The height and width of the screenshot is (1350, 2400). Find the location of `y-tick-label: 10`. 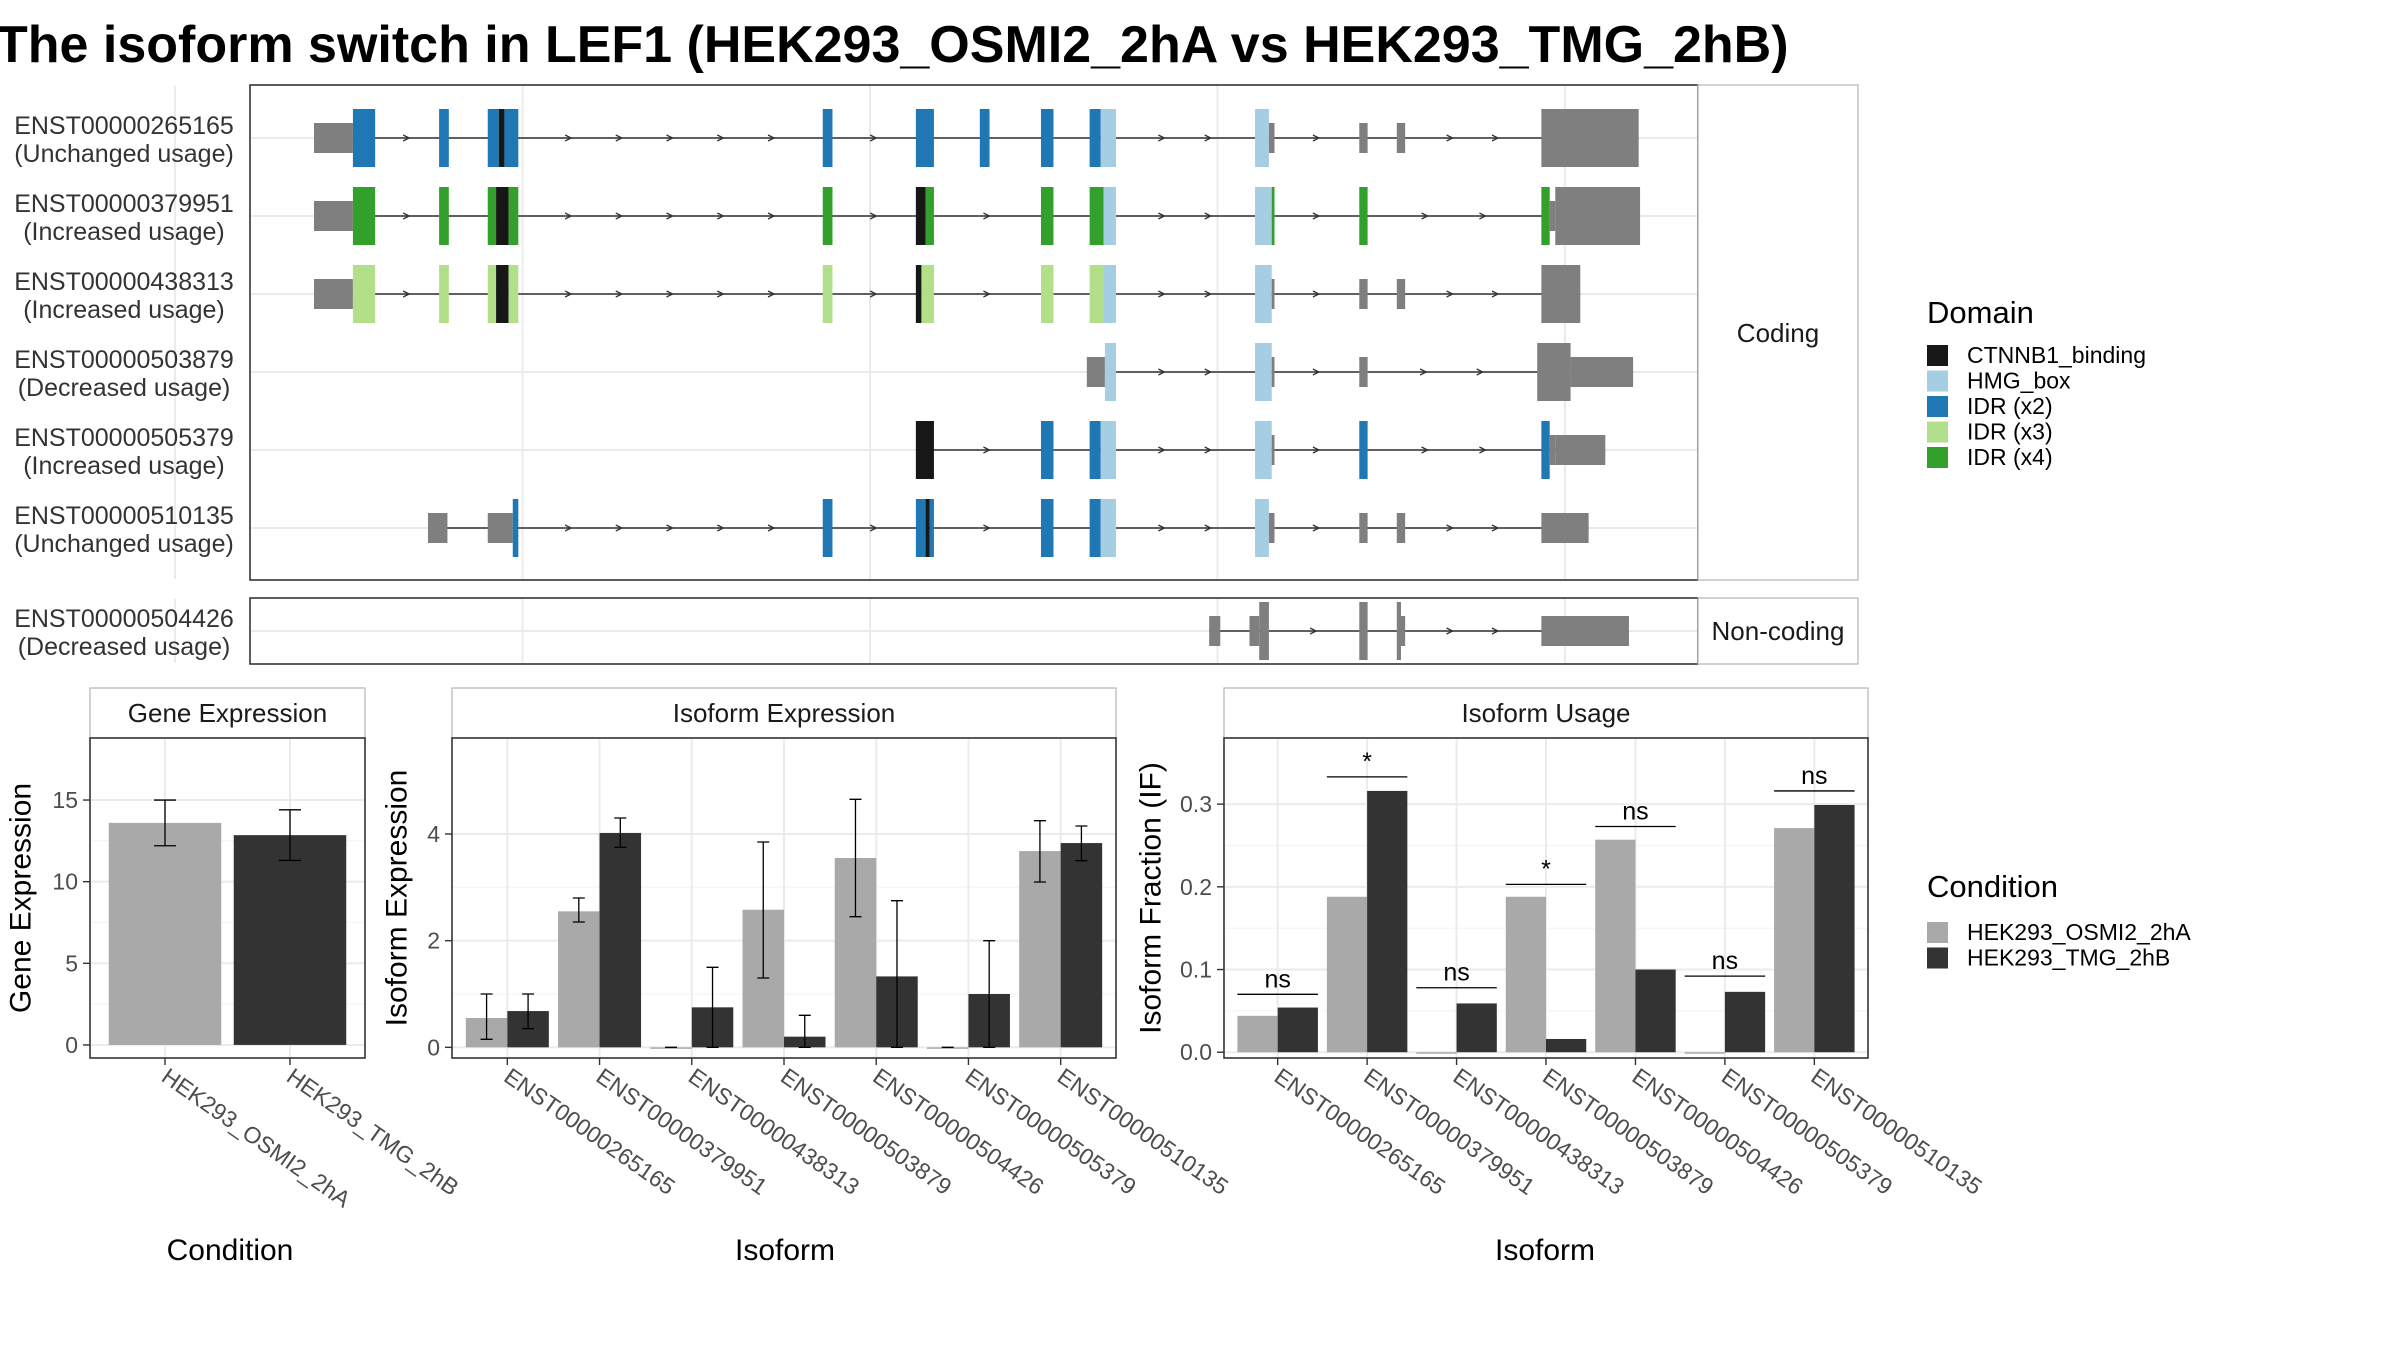

y-tick-label: 10 is located at coordinates (65, 882).